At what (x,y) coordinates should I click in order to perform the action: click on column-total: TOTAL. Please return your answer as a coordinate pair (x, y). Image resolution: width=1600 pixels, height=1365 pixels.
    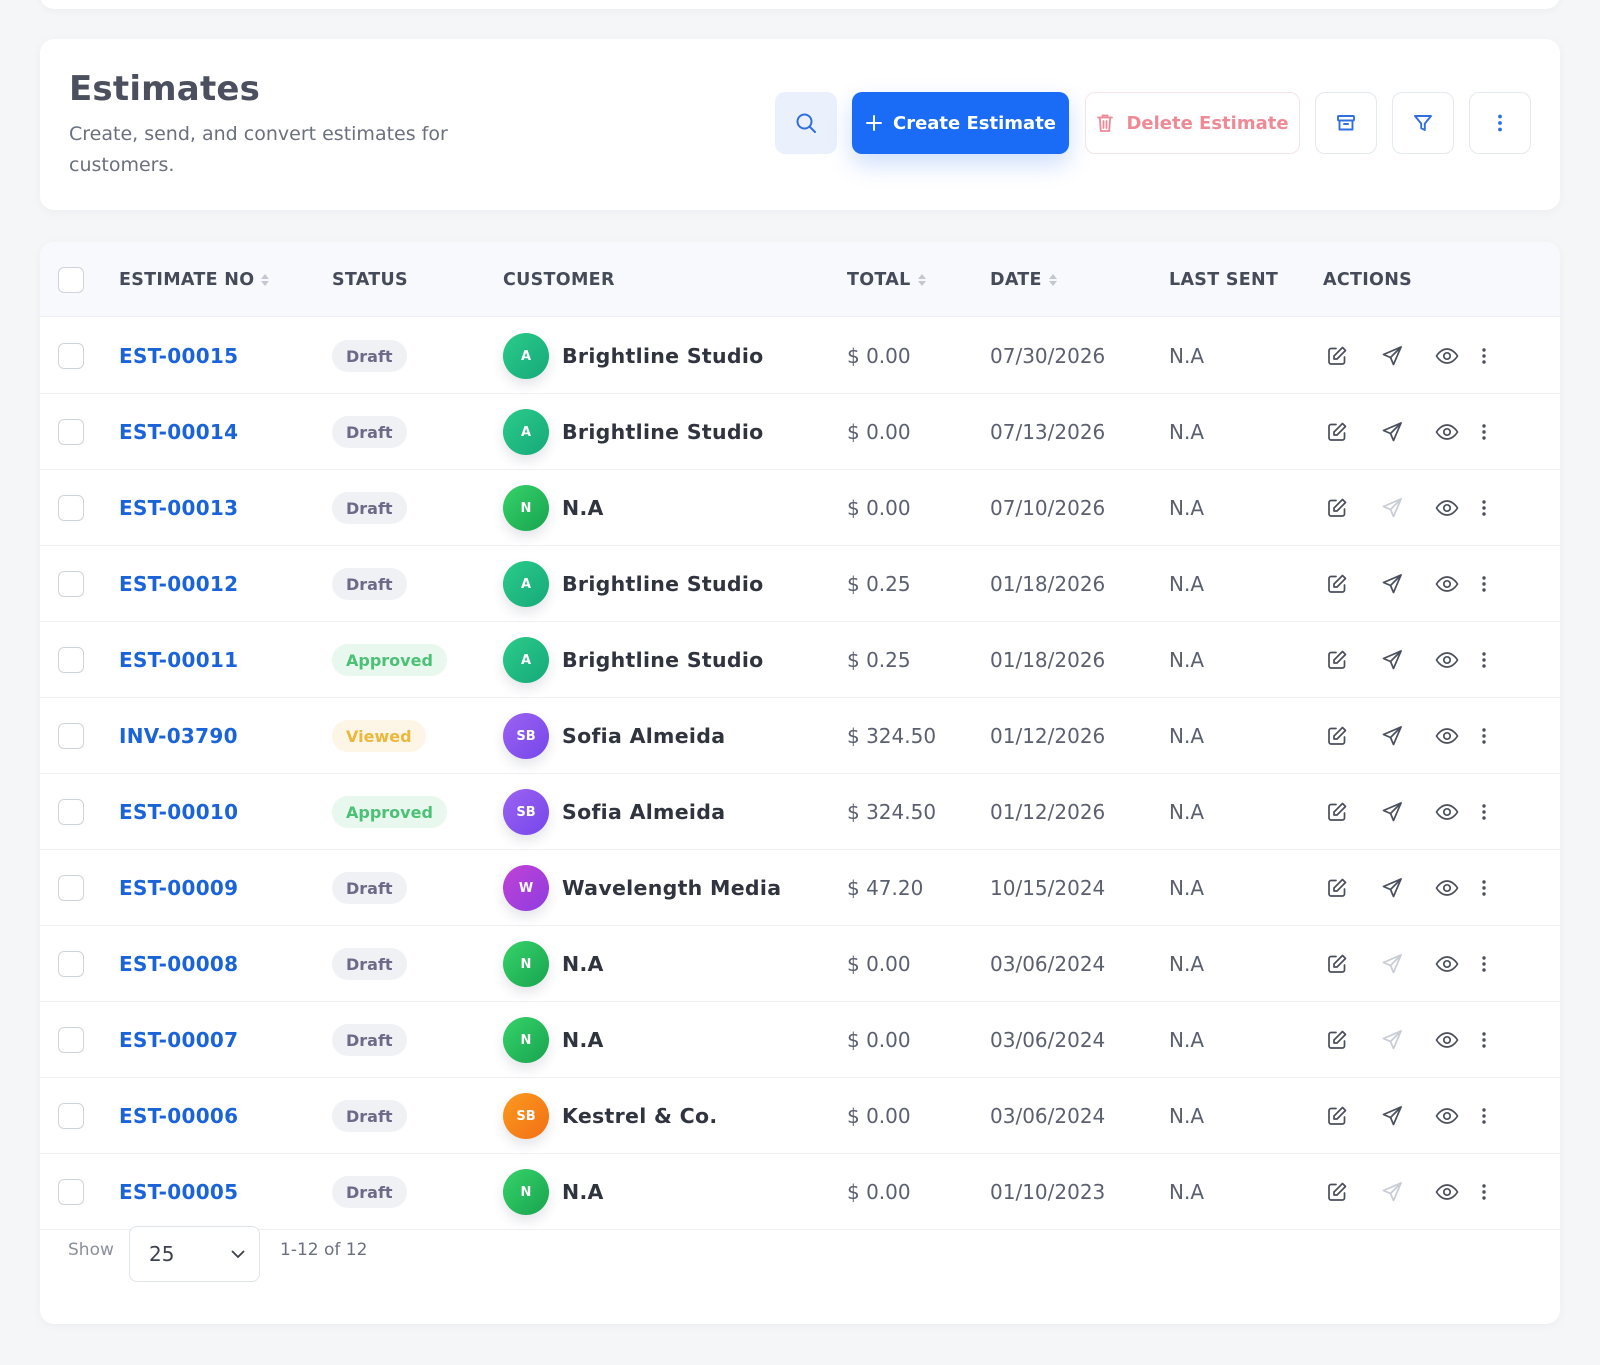
    Looking at the image, I should click on (886, 279).